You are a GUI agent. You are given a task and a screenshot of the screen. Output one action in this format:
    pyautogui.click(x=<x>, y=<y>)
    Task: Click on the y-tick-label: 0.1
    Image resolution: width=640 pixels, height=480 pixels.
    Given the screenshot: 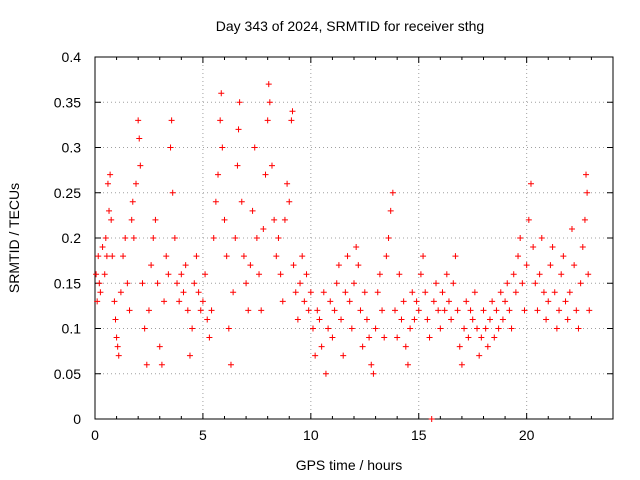 What is the action you would take?
    pyautogui.click(x=72, y=329)
    